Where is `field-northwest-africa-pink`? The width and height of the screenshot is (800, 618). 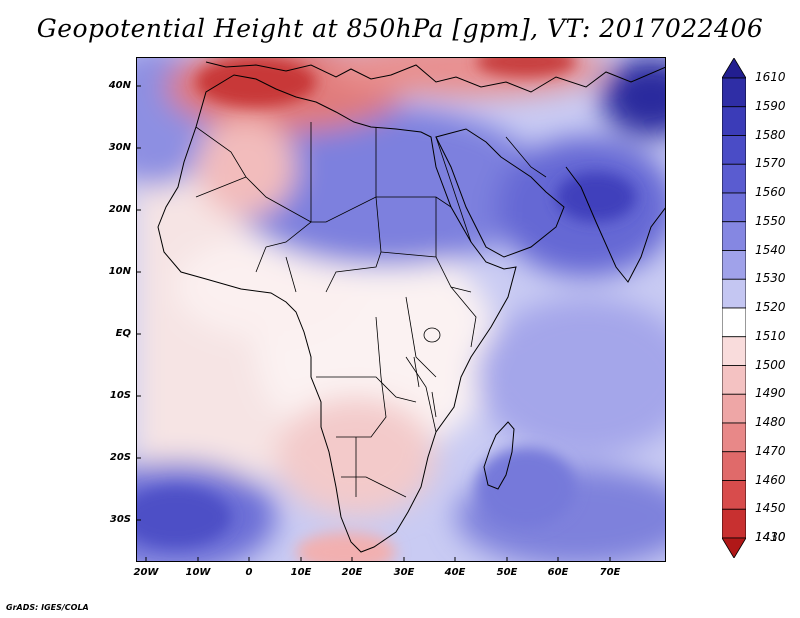 field-northwest-africa-pink is located at coordinates (246, 167).